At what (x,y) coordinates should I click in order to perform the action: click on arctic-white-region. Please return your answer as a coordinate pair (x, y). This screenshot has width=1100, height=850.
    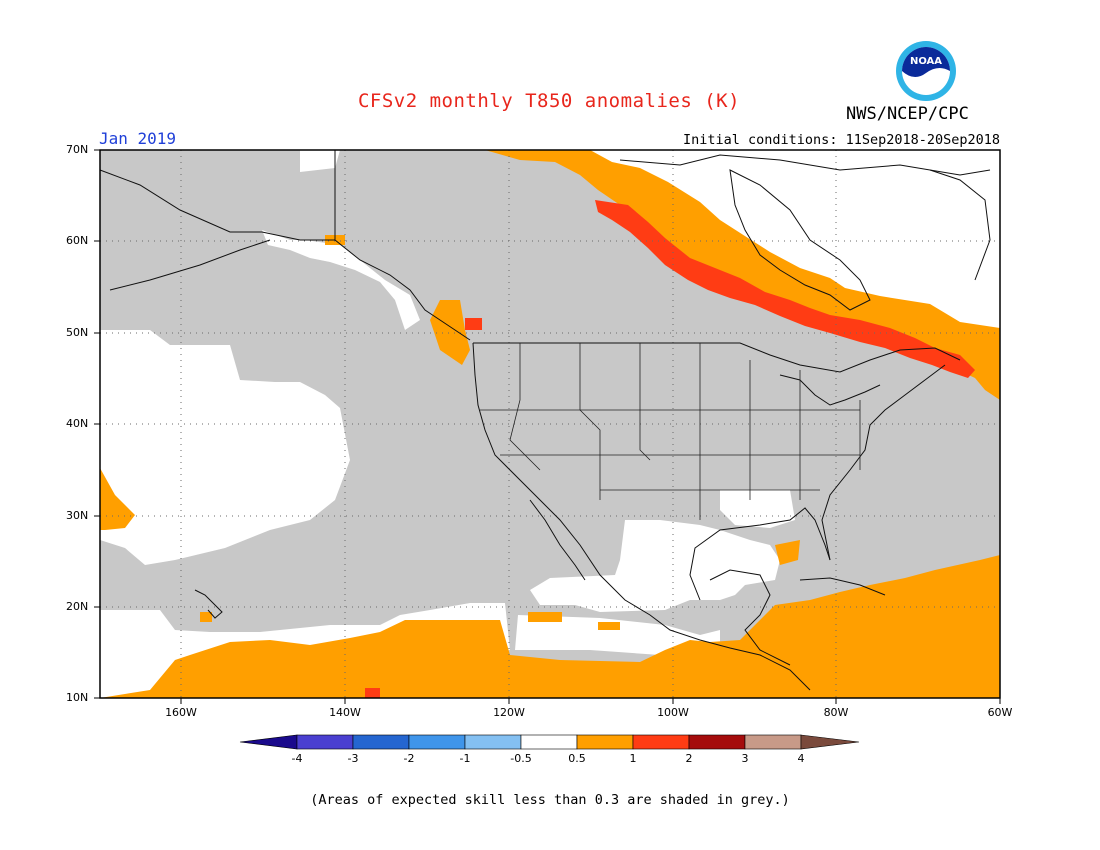
    Looking at the image, I should click on (795, 240).